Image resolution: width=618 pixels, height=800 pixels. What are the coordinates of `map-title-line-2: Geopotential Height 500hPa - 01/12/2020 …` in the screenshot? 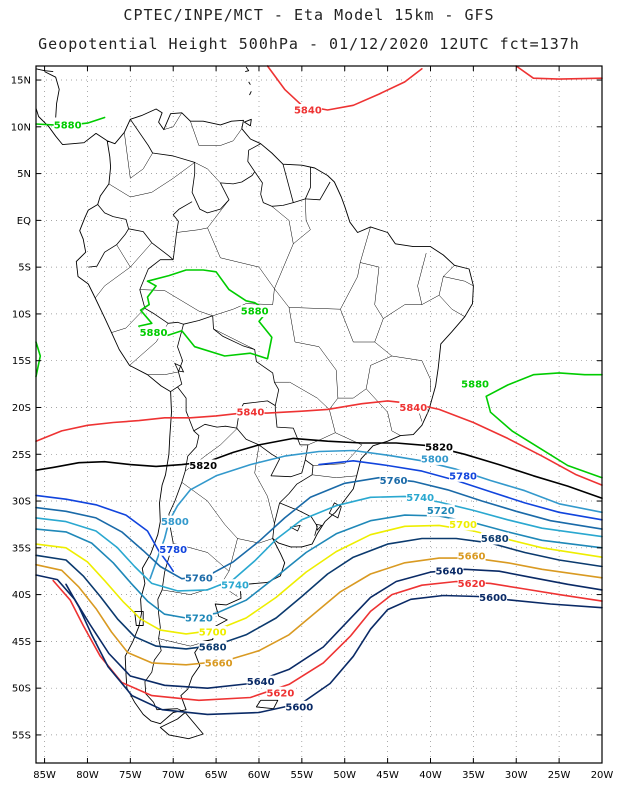 It's located at (309, 44).